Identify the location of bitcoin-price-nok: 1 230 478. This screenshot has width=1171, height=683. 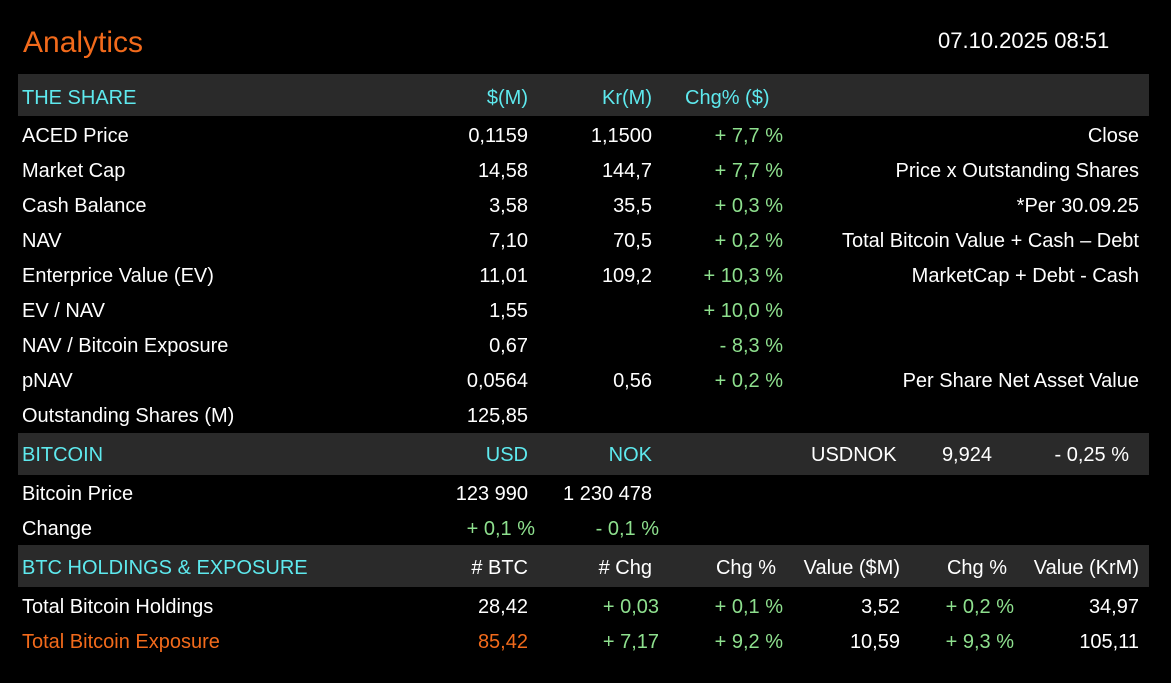
(607, 494).